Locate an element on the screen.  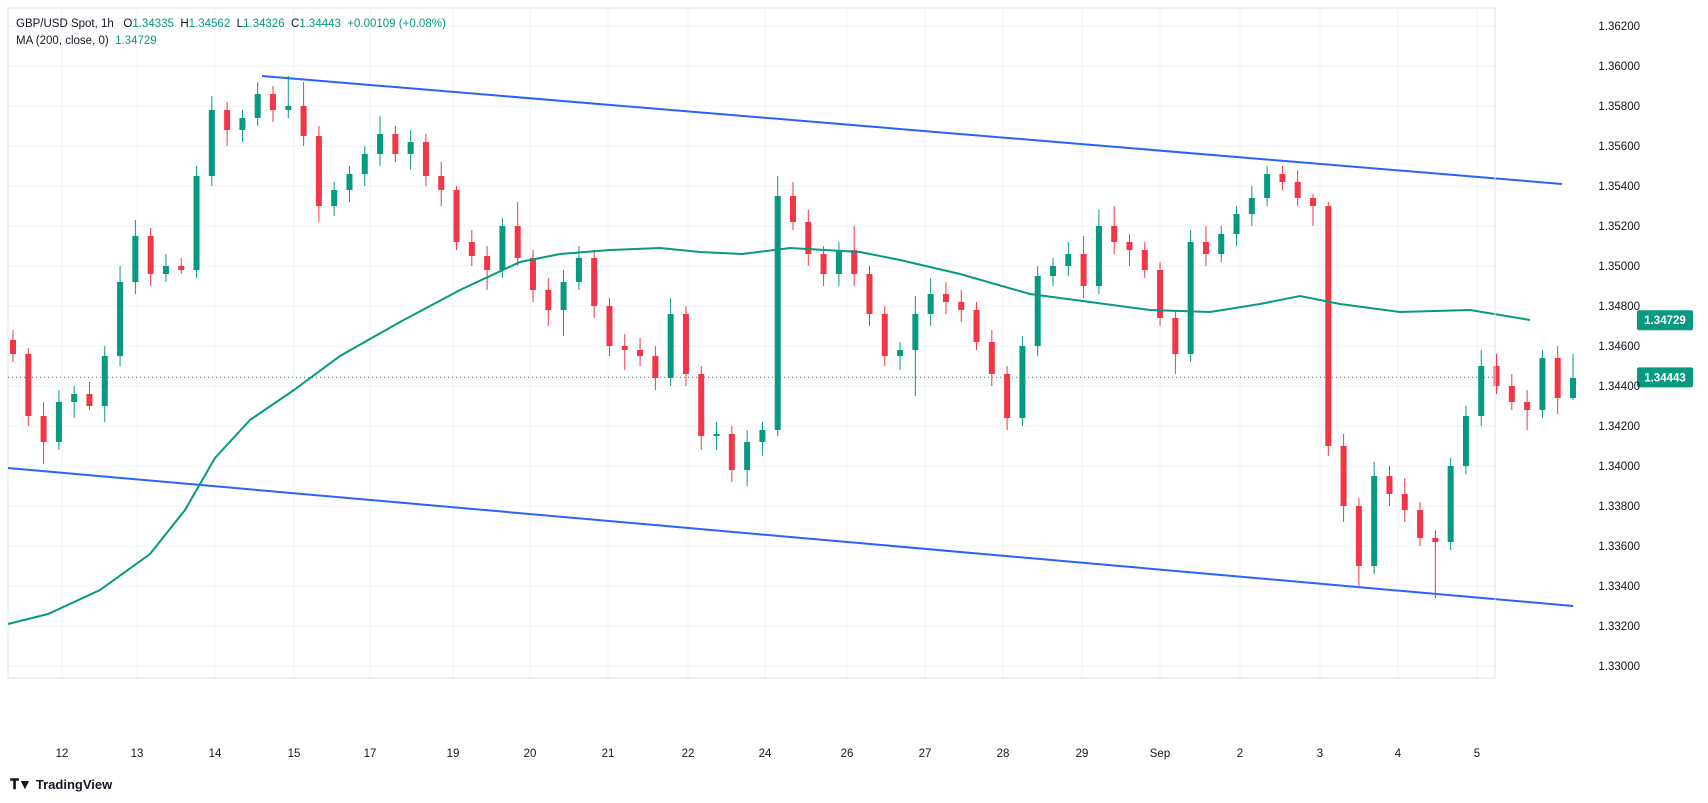
x-tick-label: 21 is located at coordinates (608, 754).